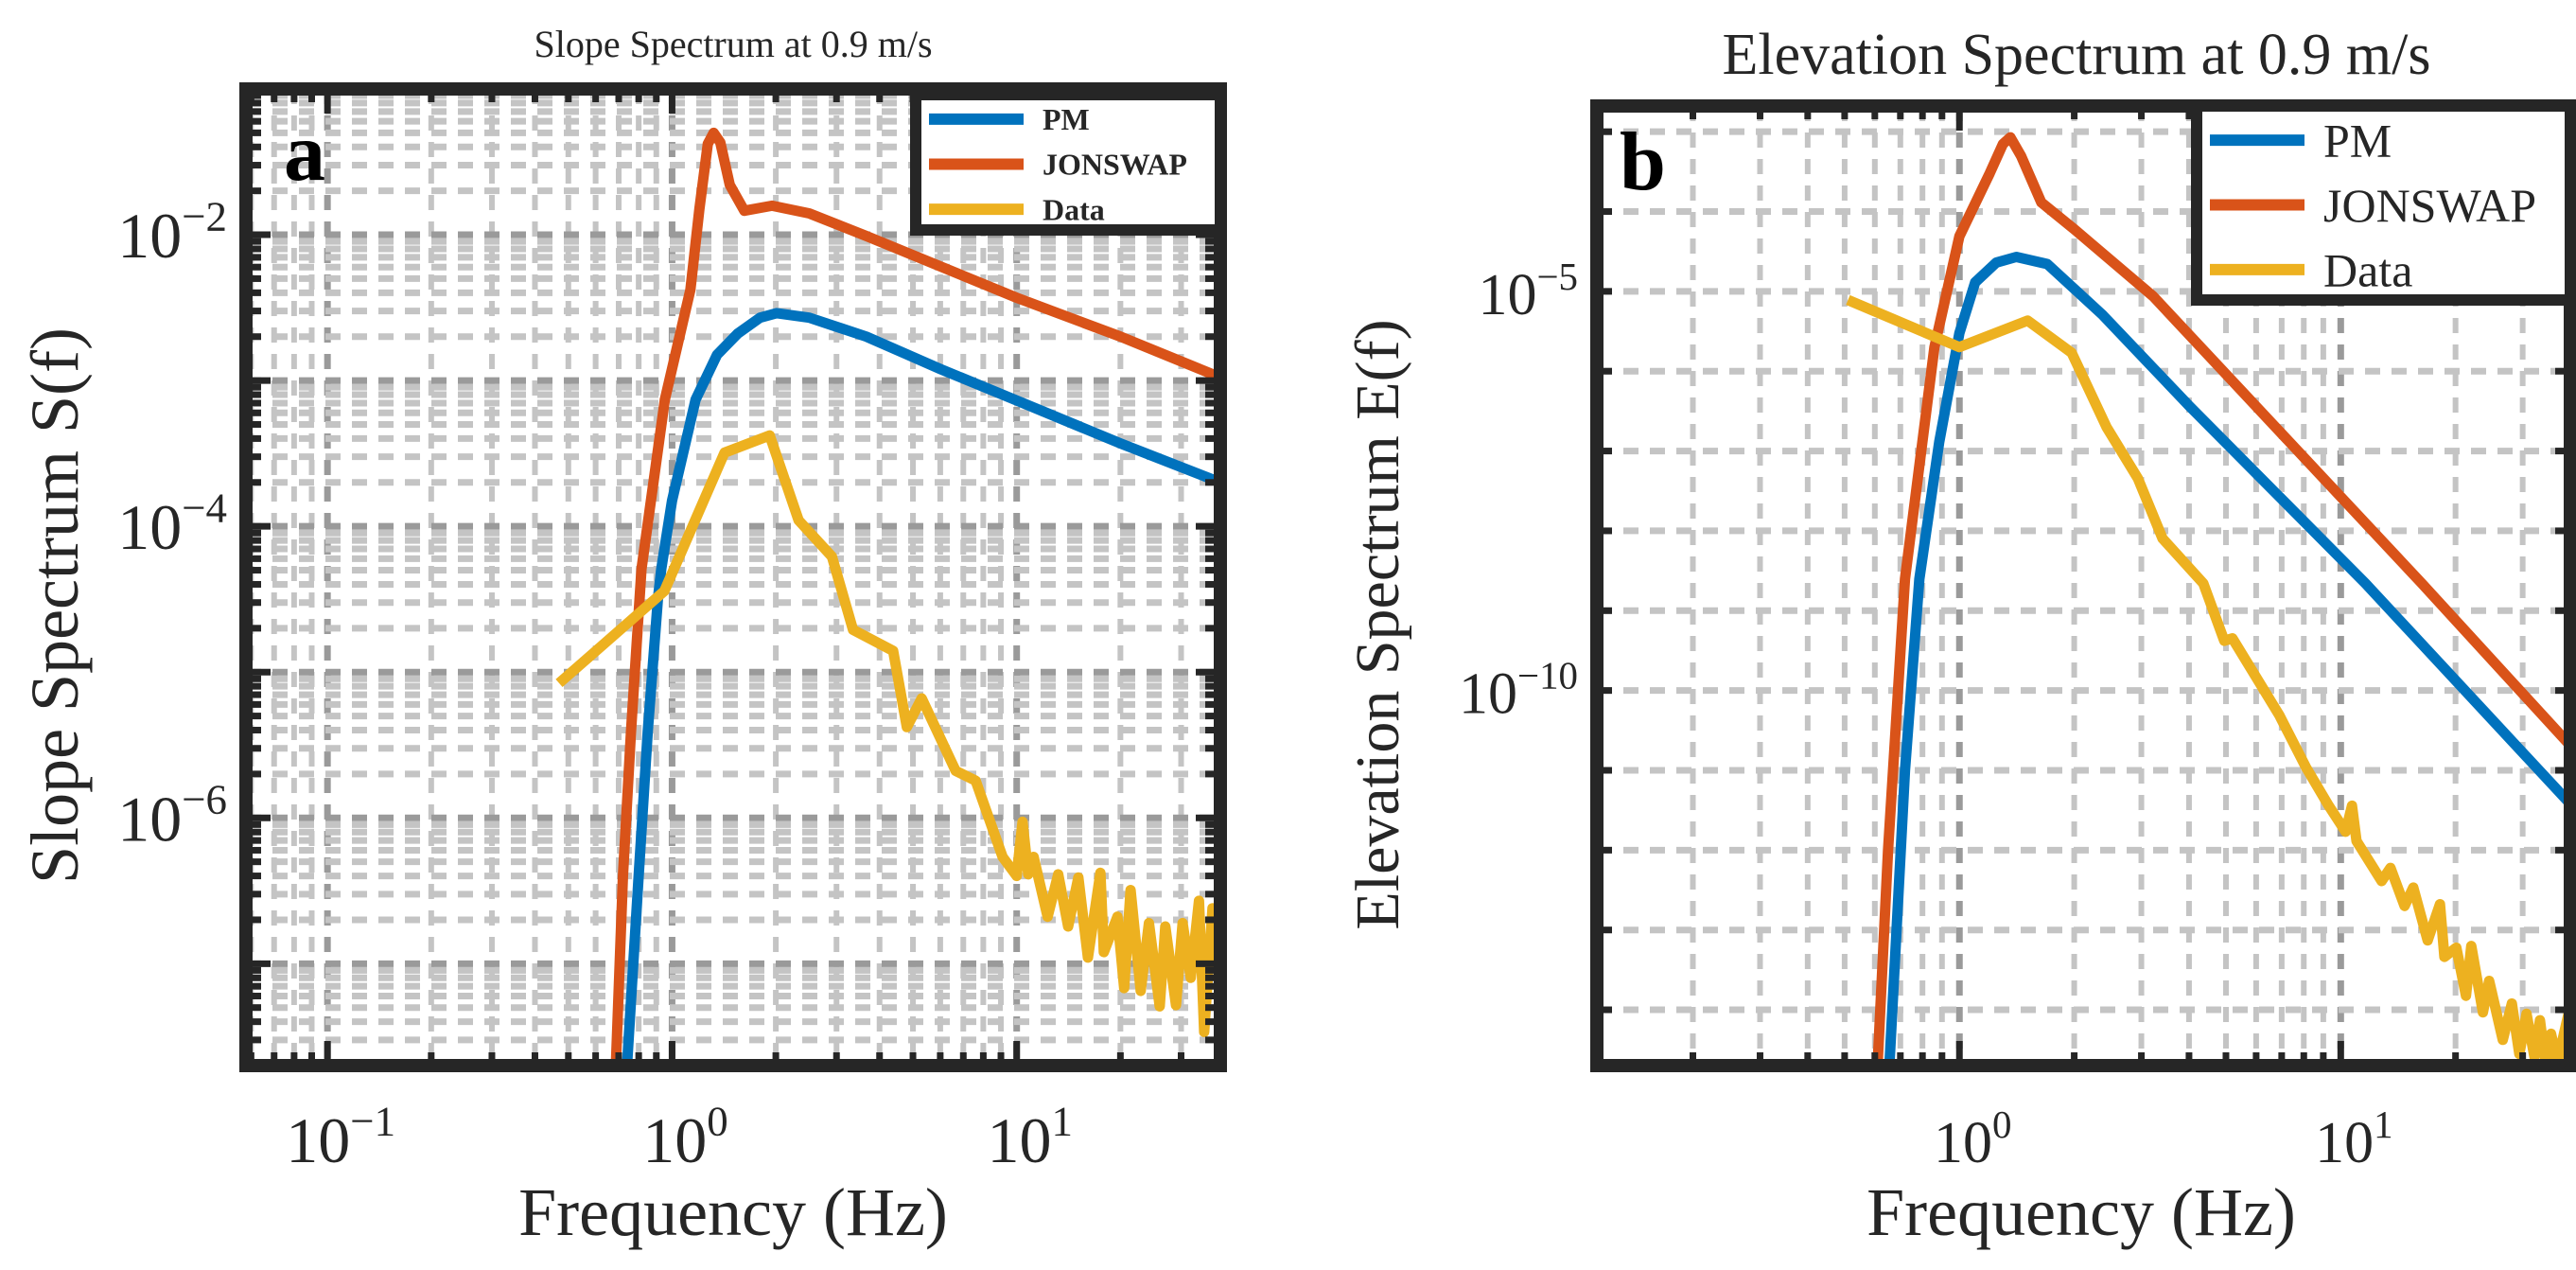 The height and width of the screenshot is (1270, 2576). Describe the element at coordinates (733, 44) in the screenshot. I see `chart-title: Slope Spectrum at 0.9 m/s` at that location.